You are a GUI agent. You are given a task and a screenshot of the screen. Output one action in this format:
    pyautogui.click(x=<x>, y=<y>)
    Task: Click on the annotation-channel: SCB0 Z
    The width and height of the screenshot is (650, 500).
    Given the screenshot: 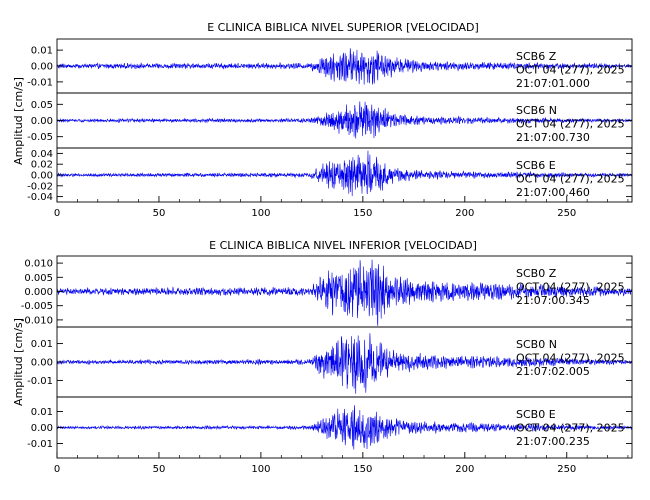 What is the action you would take?
    pyautogui.click(x=536, y=273)
    